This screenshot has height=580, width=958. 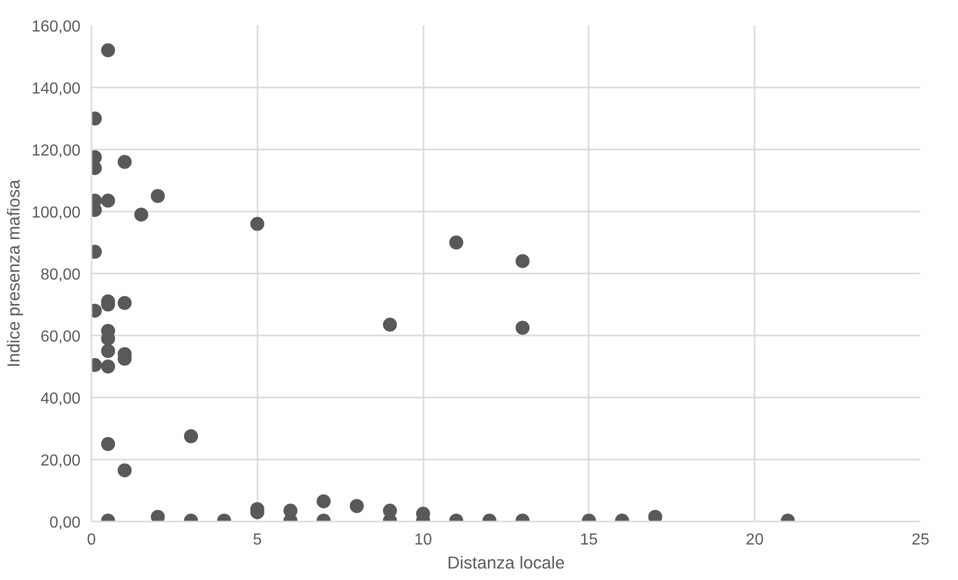 What do you see at coordinates (60, 275) in the screenshot?
I see `y-tick-label: 80,00` at bounding box center [60, 275].